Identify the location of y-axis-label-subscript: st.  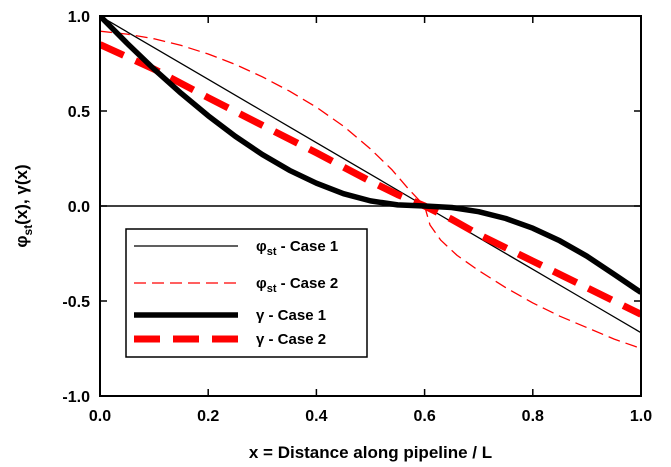
(28, 230).